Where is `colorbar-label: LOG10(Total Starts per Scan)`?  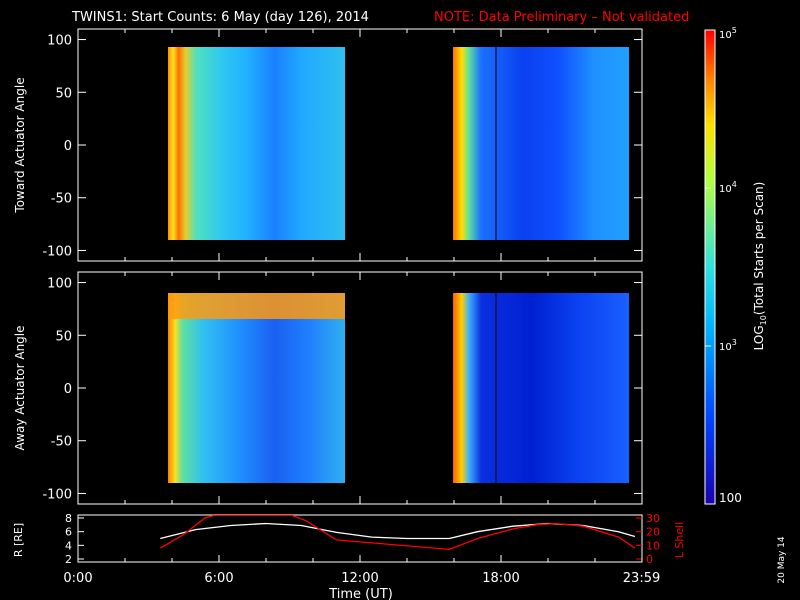 colorbar-label: LOG10(Total Starts per Scan) is located at coordinates (760, 266).